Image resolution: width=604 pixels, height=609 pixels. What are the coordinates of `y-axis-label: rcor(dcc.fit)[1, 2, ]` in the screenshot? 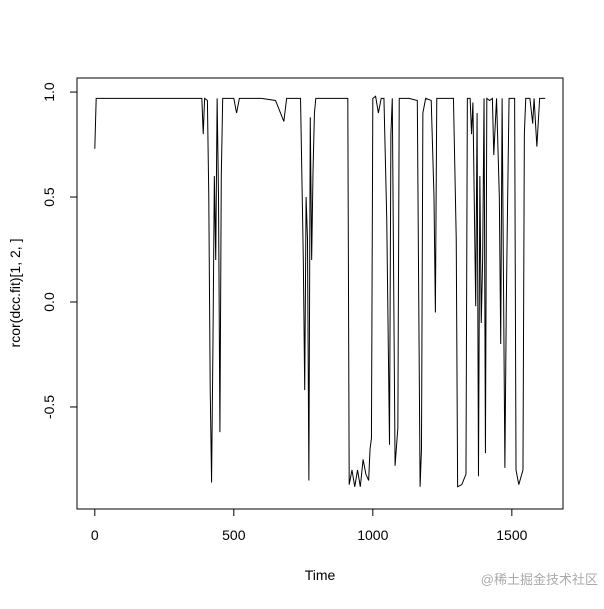 It's located at (15, 293).